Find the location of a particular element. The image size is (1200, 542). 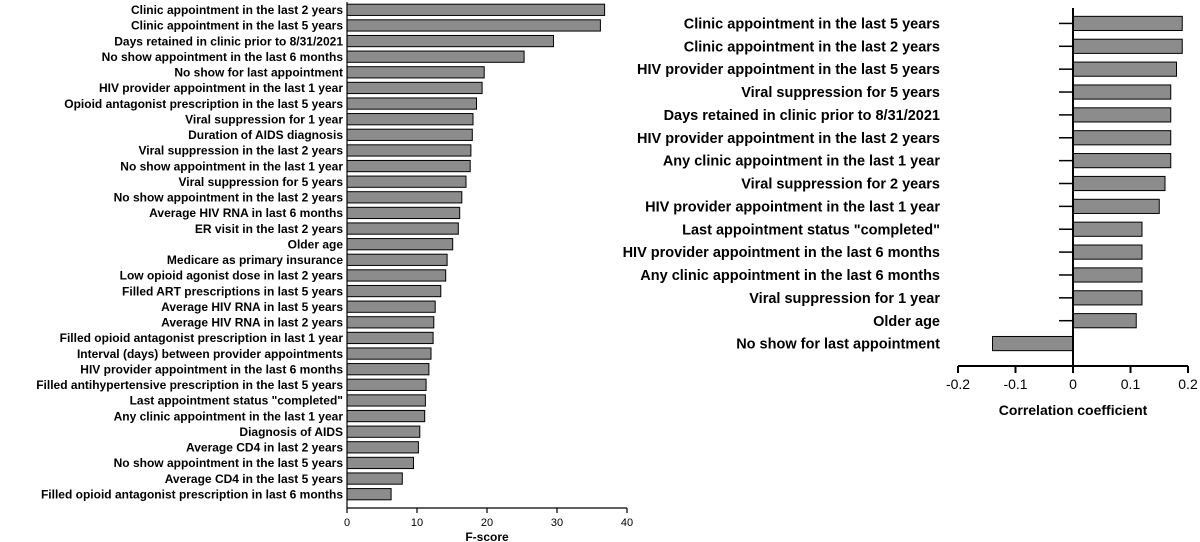

category-label: No show appointment in the last 6 months is located at coordinates (223, 57).